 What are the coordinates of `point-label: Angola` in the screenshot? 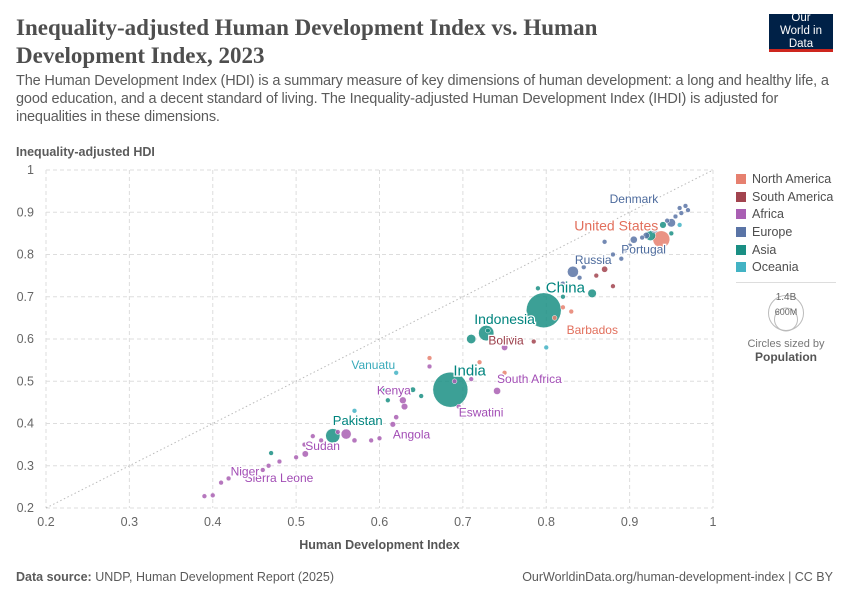 It's located at (412, 434).